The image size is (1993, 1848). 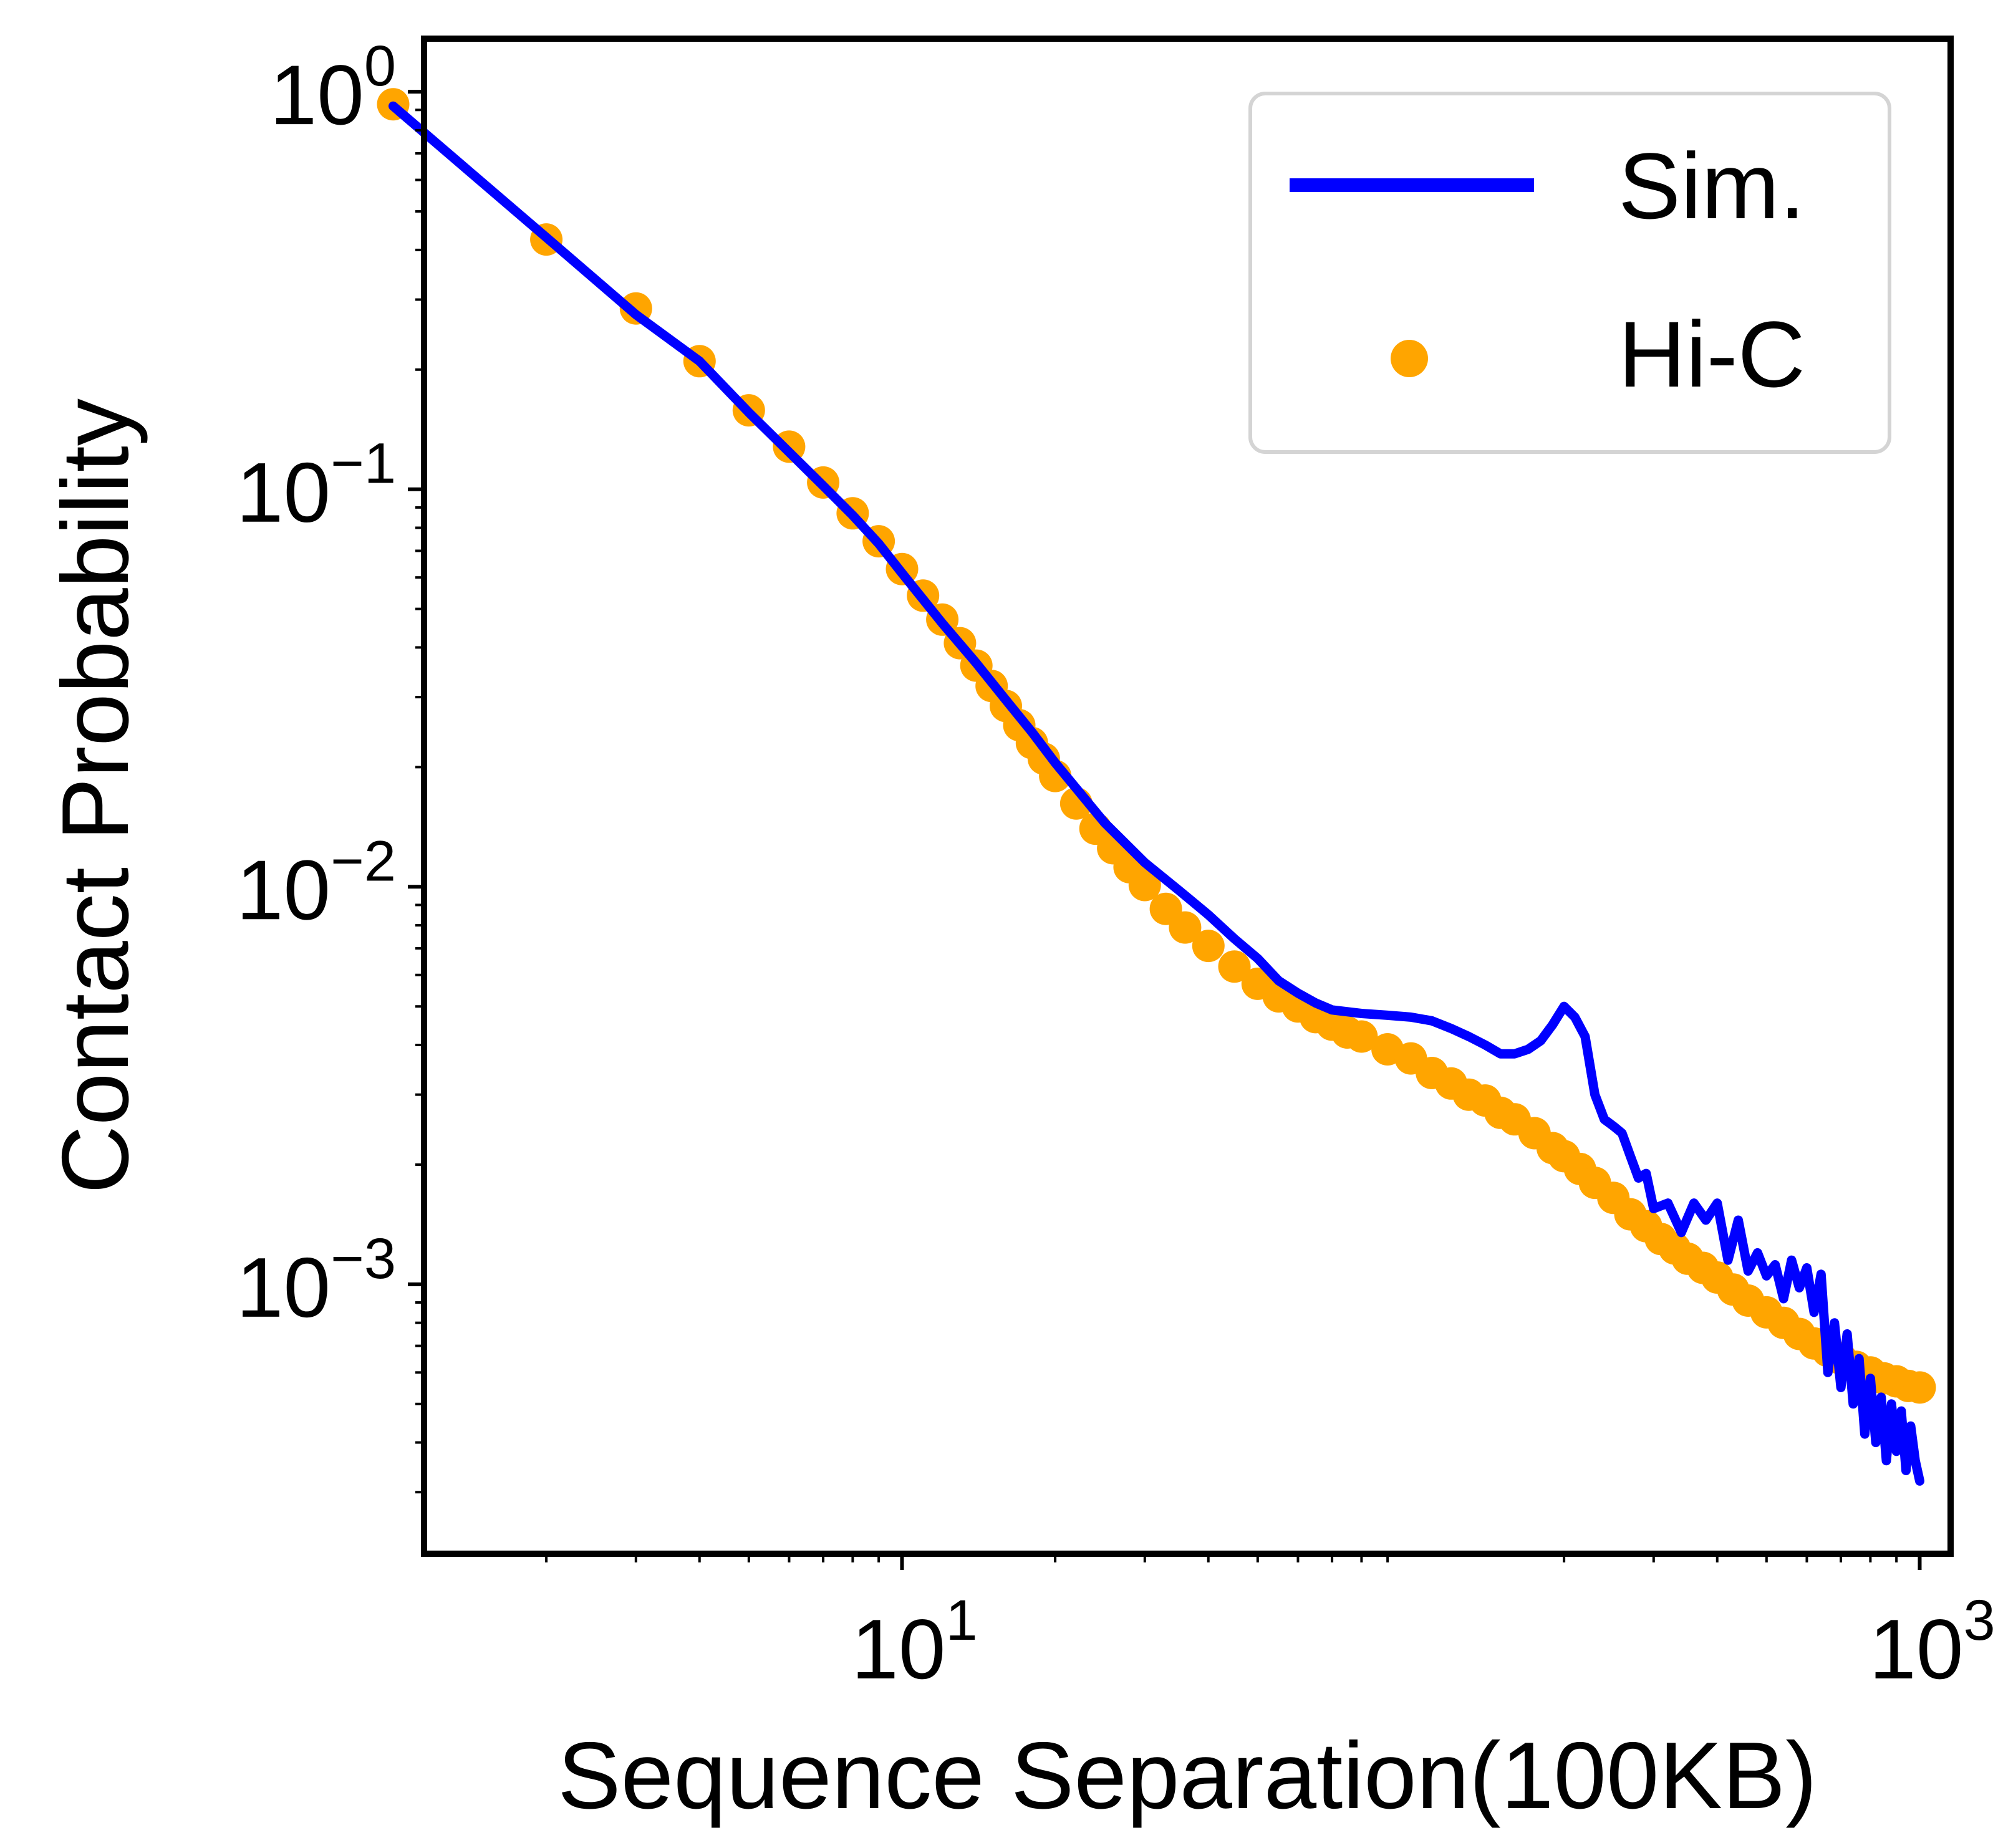 I want to click on y-axis-label: Contact Probability, so click(x=95, y=796).